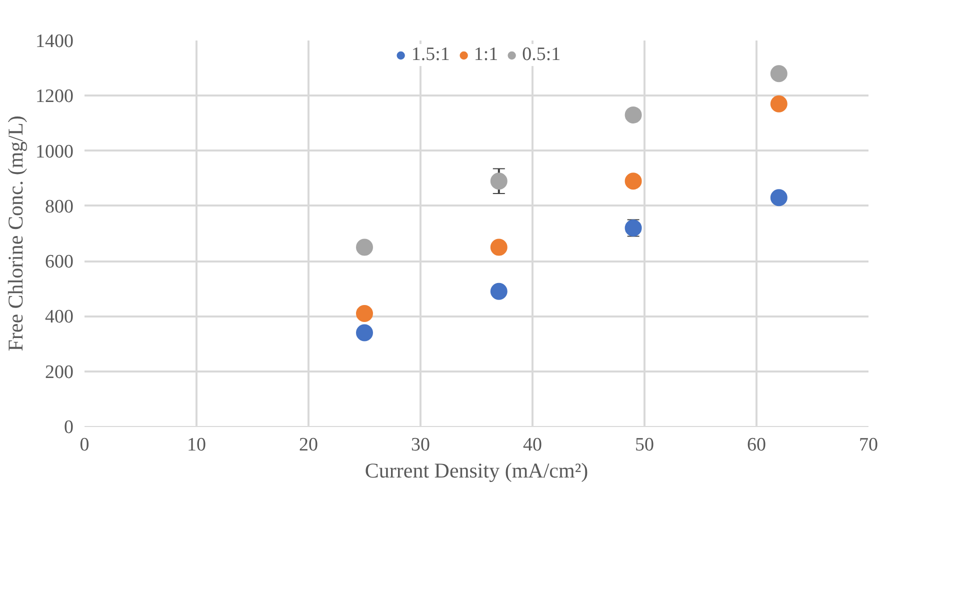  Describe the element at coordinates (541, 55) in the screenshot. I see `legend-label: 0.5:1` at that location.